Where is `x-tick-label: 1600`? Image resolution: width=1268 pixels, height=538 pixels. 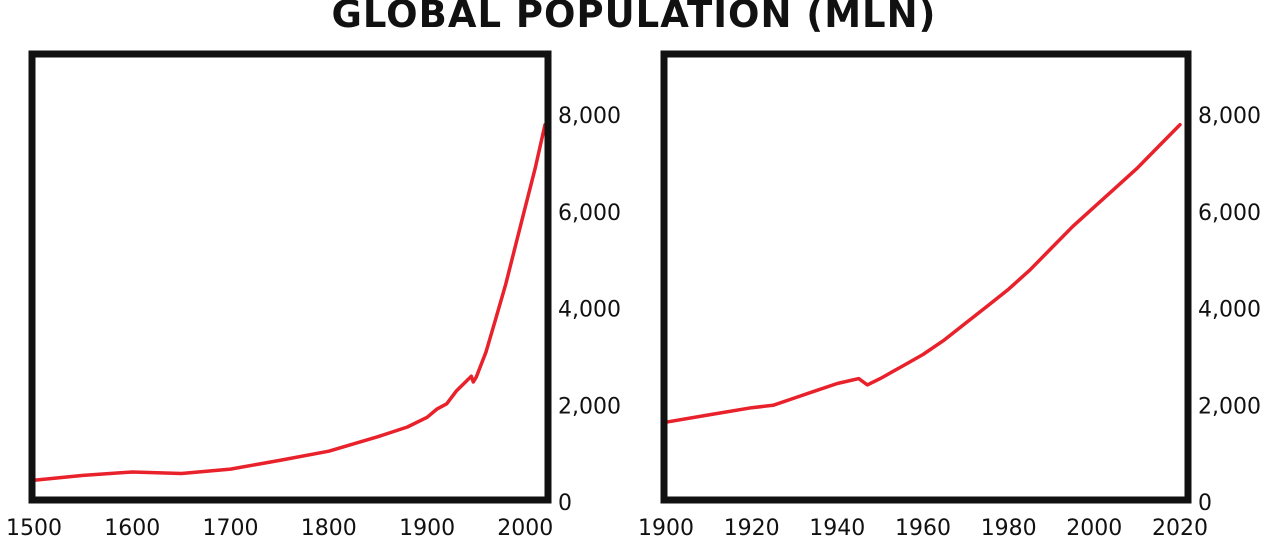 x-tick-label: 1600 is located at coordinates (132, 527).